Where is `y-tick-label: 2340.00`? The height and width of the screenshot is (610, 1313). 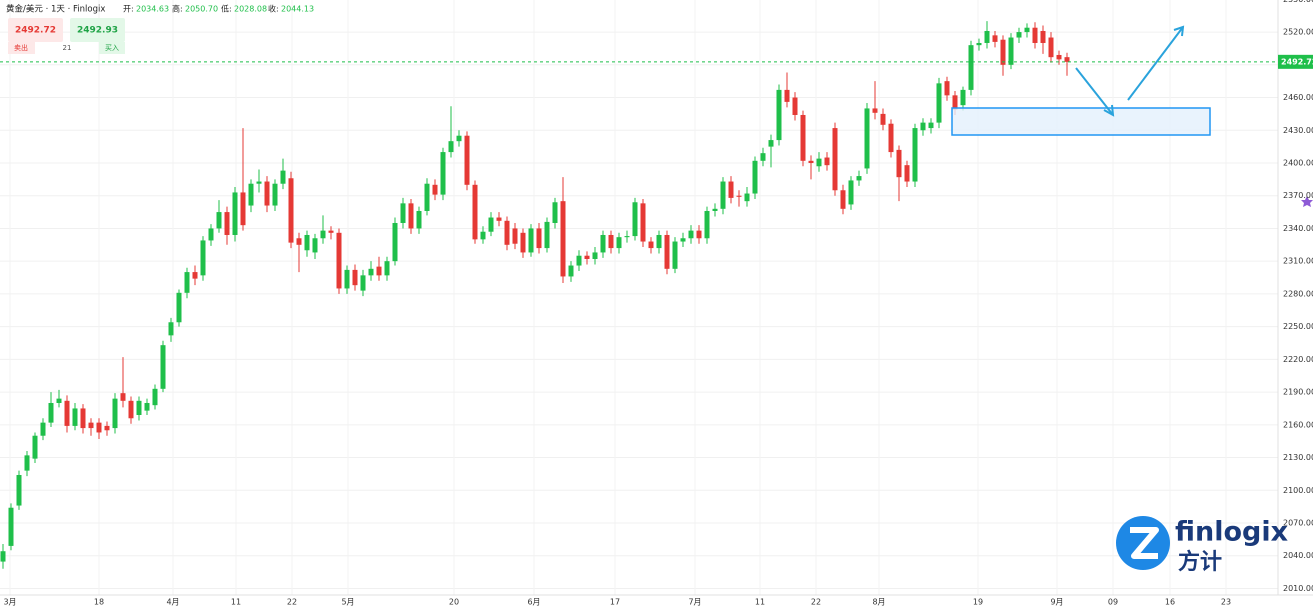 y-tick-label: 2340.00 is located at coordinates (1298, 228).